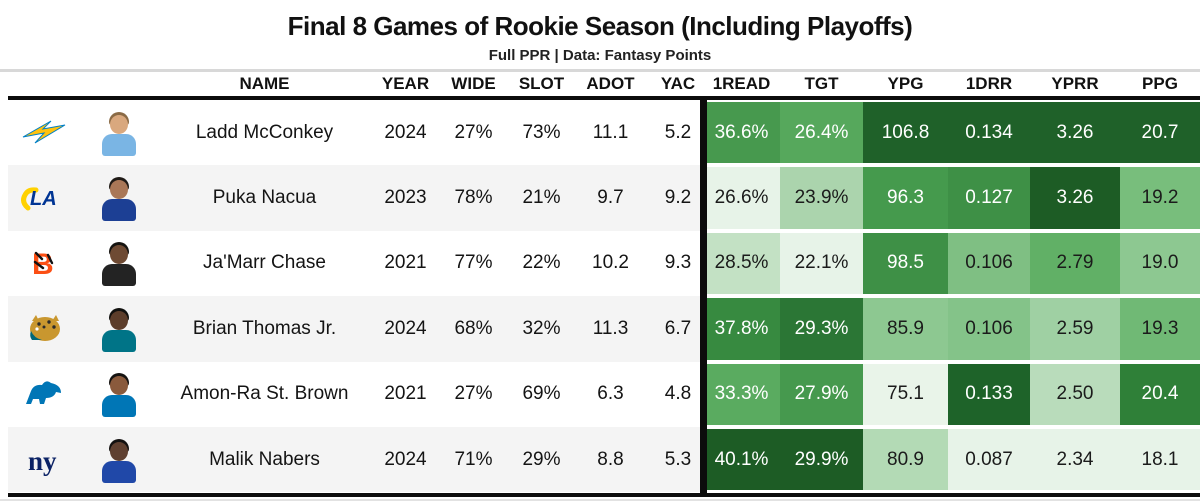 The image size is (1200, 502). What do you see at coordinates (264, 328) in the screenshot?
I see `player-name: Brian Thomas Jr.` at bounding box center [264, 328].